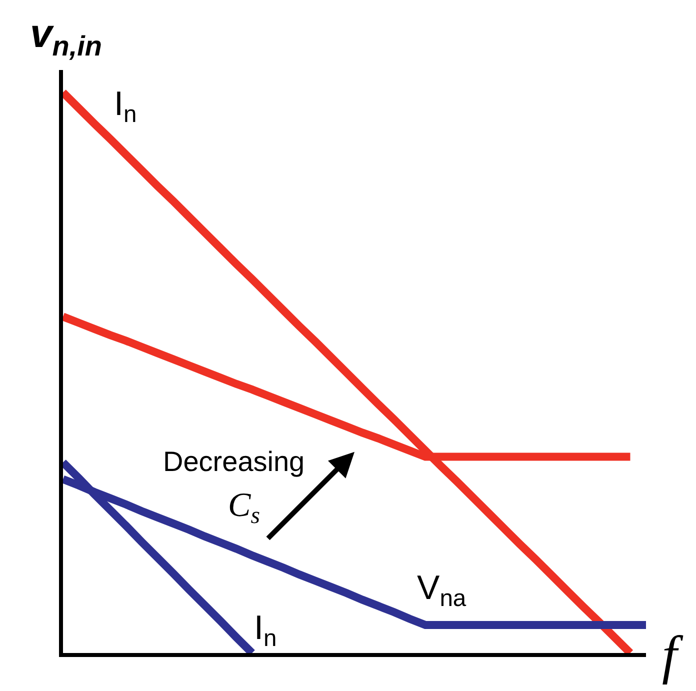 The width and height of the screenshot is (696, 691). What do you see at coordinates (234, 461) in the screenshot?
I see `annotation: Decreasing` at bounding box center [234, 461].